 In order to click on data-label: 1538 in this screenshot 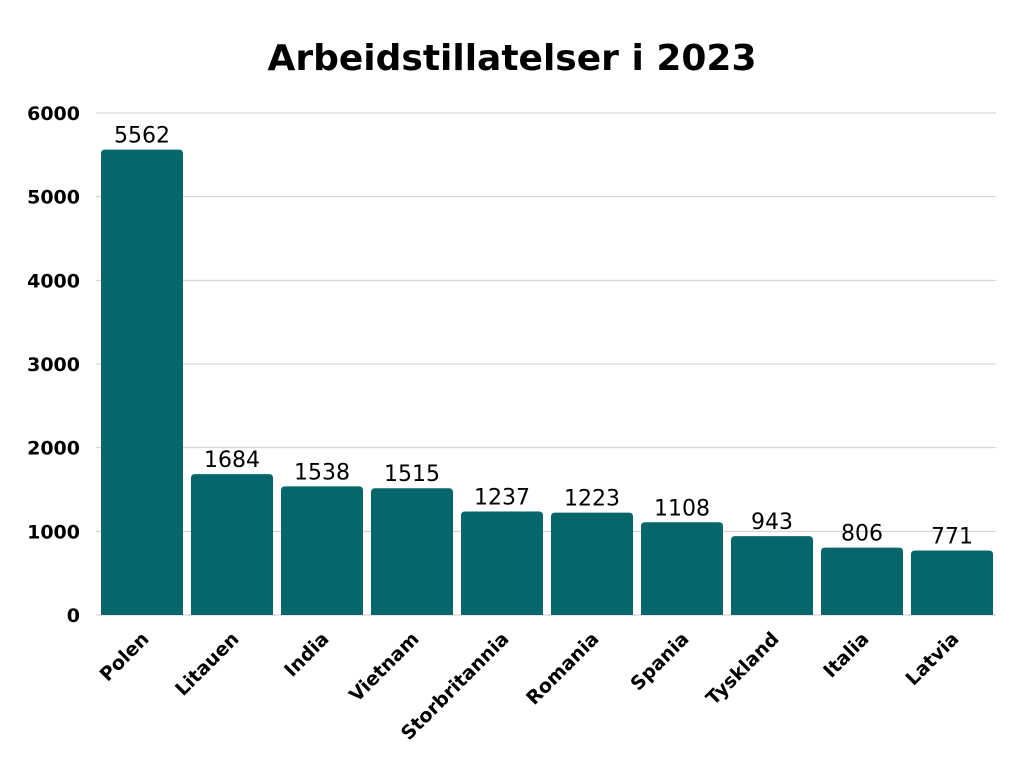, I will do `click(322, 472)`.